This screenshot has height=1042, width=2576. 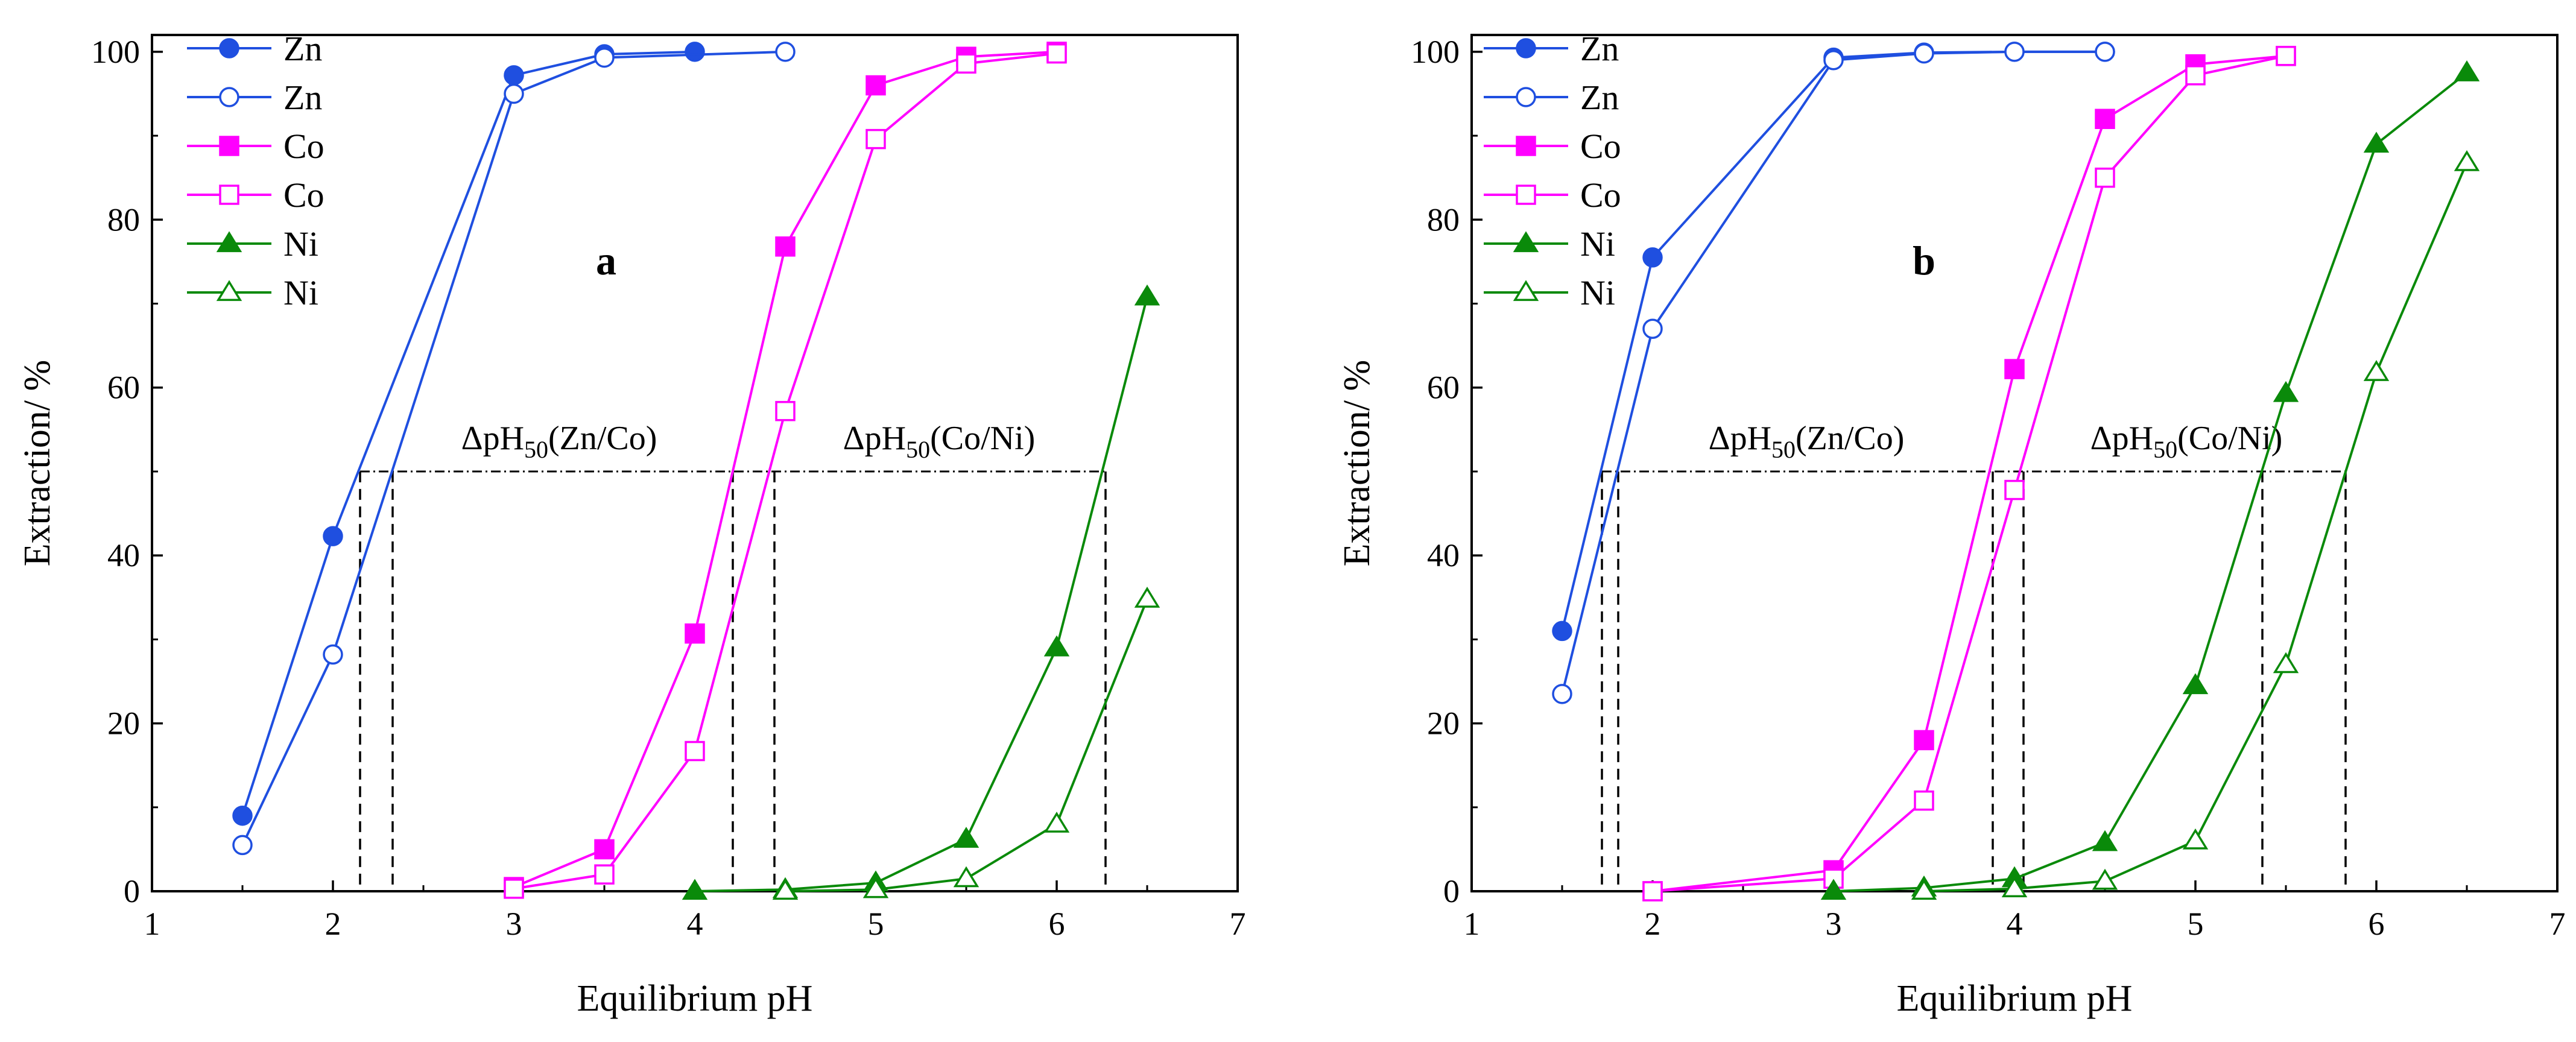 I want to click on series-line-zn, so click(x=1833, y=373).